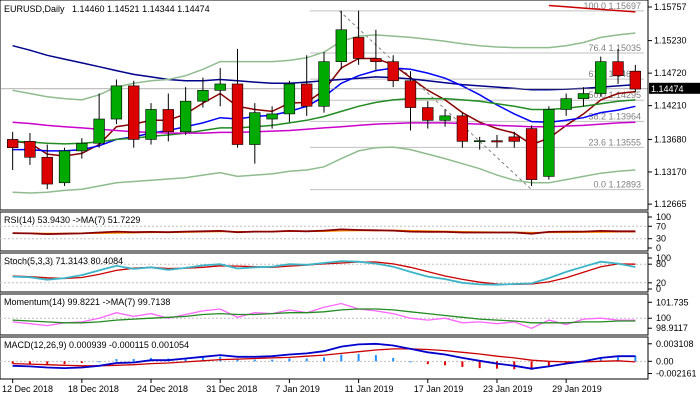  I want to click on current-price-value: 1.14474, so click(667, 89).